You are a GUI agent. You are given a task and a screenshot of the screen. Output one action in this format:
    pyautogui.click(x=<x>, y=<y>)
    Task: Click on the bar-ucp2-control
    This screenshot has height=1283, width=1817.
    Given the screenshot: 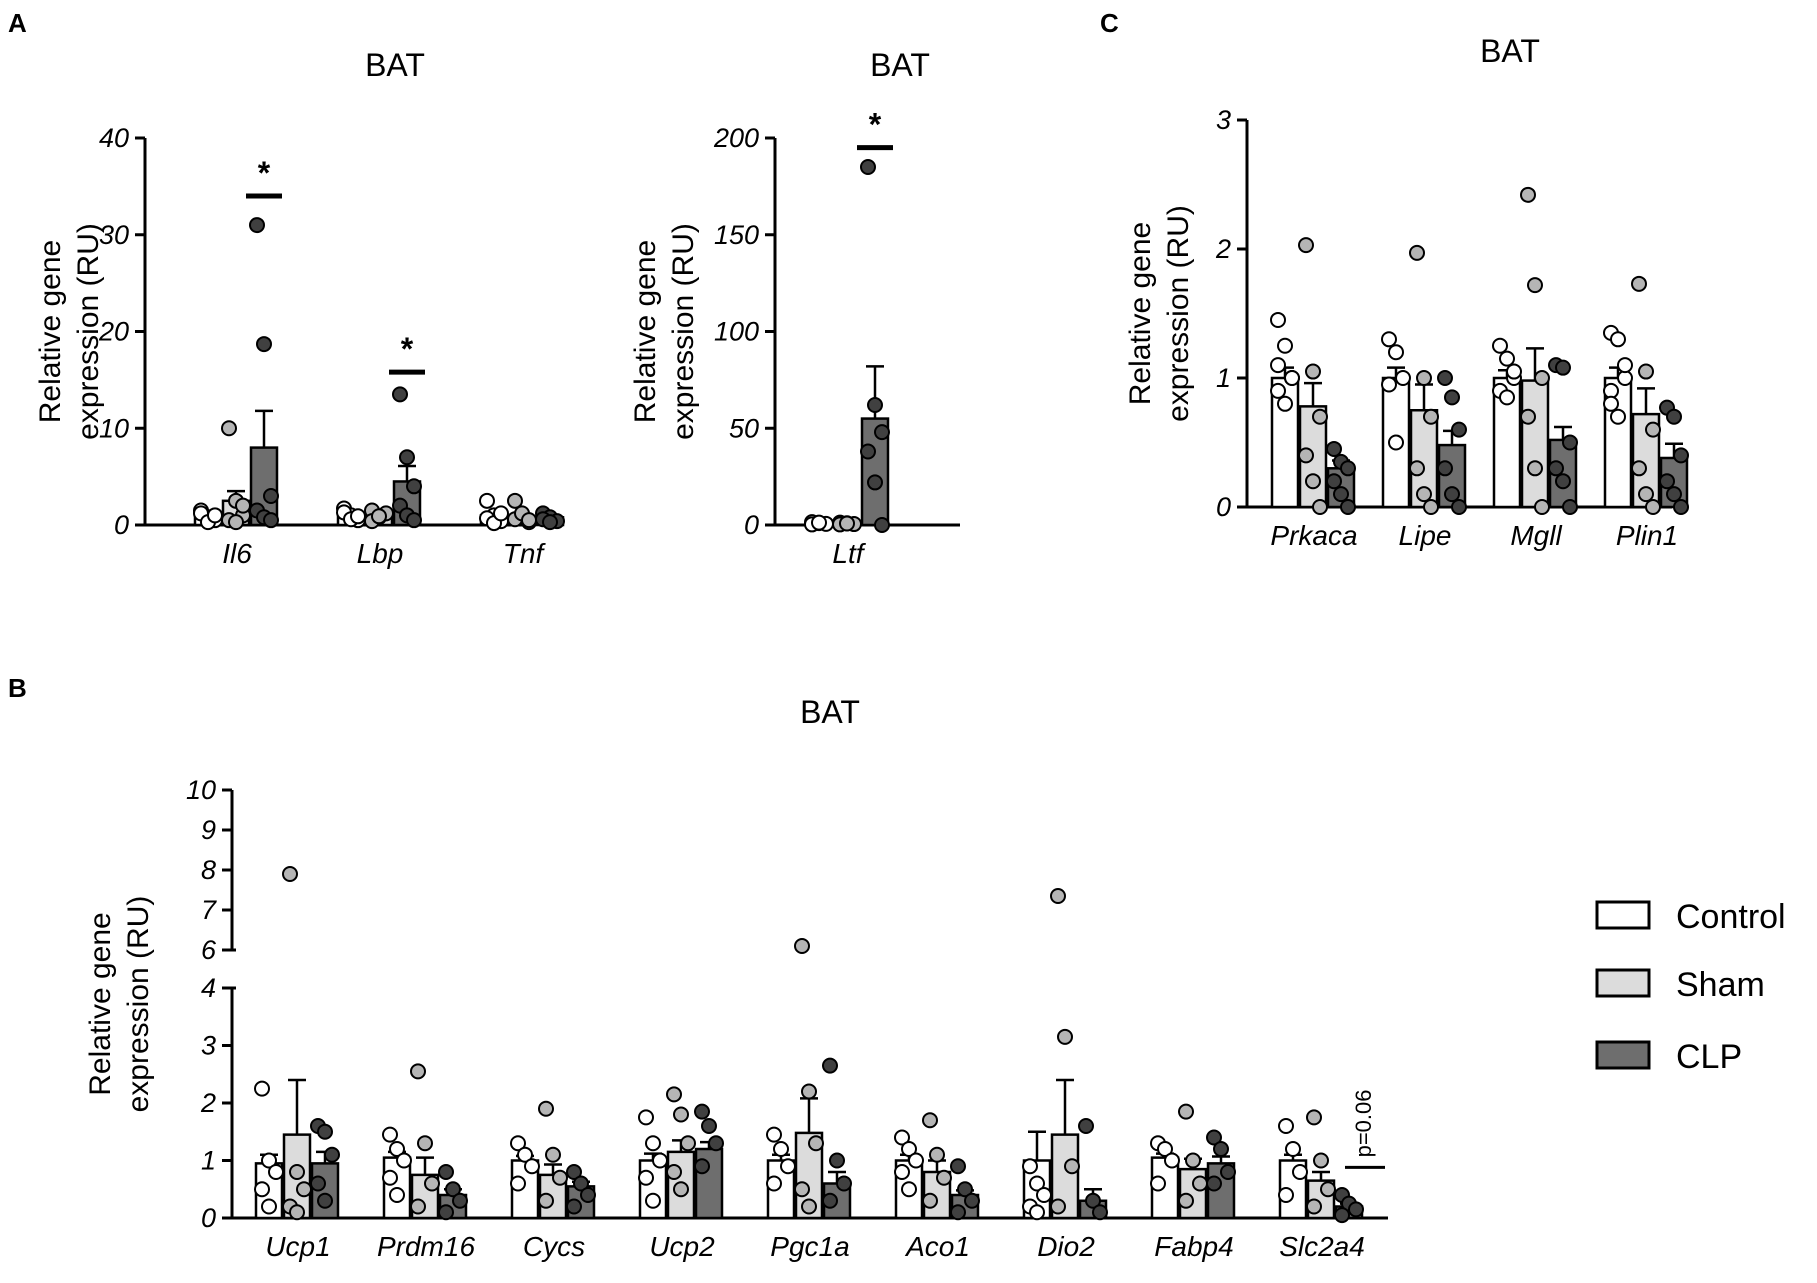 What is the action you would take?
    pyautogui.click(x=653, y=1189)
    